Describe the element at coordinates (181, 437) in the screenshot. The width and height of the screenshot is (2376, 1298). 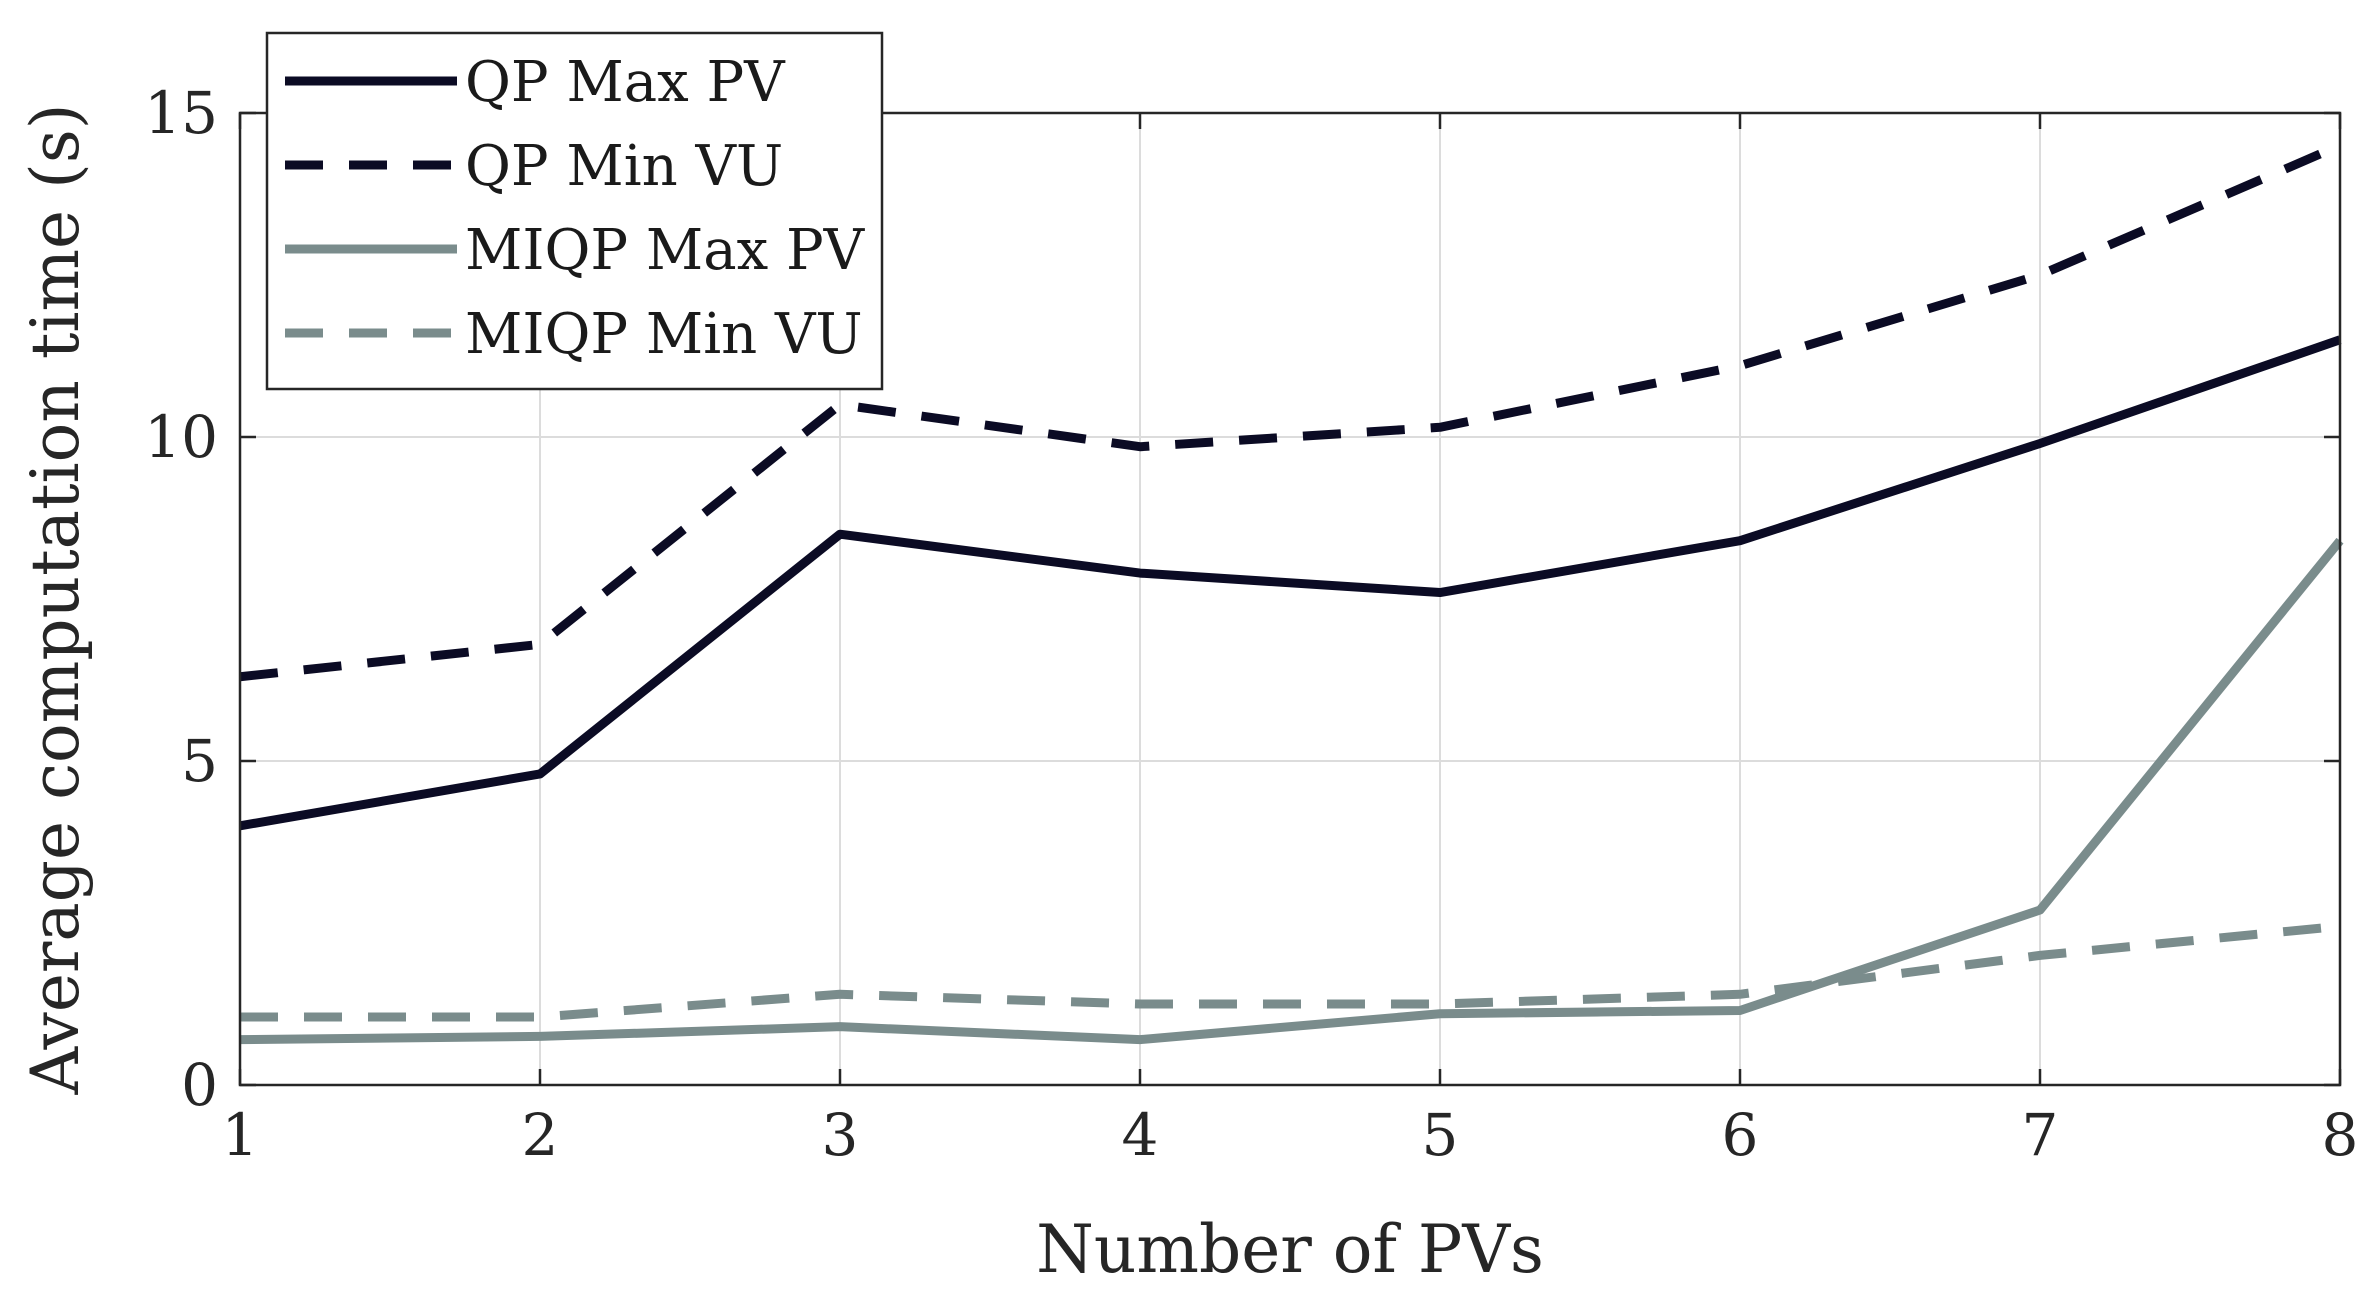
I see `y-tick-label: 10` at that location.